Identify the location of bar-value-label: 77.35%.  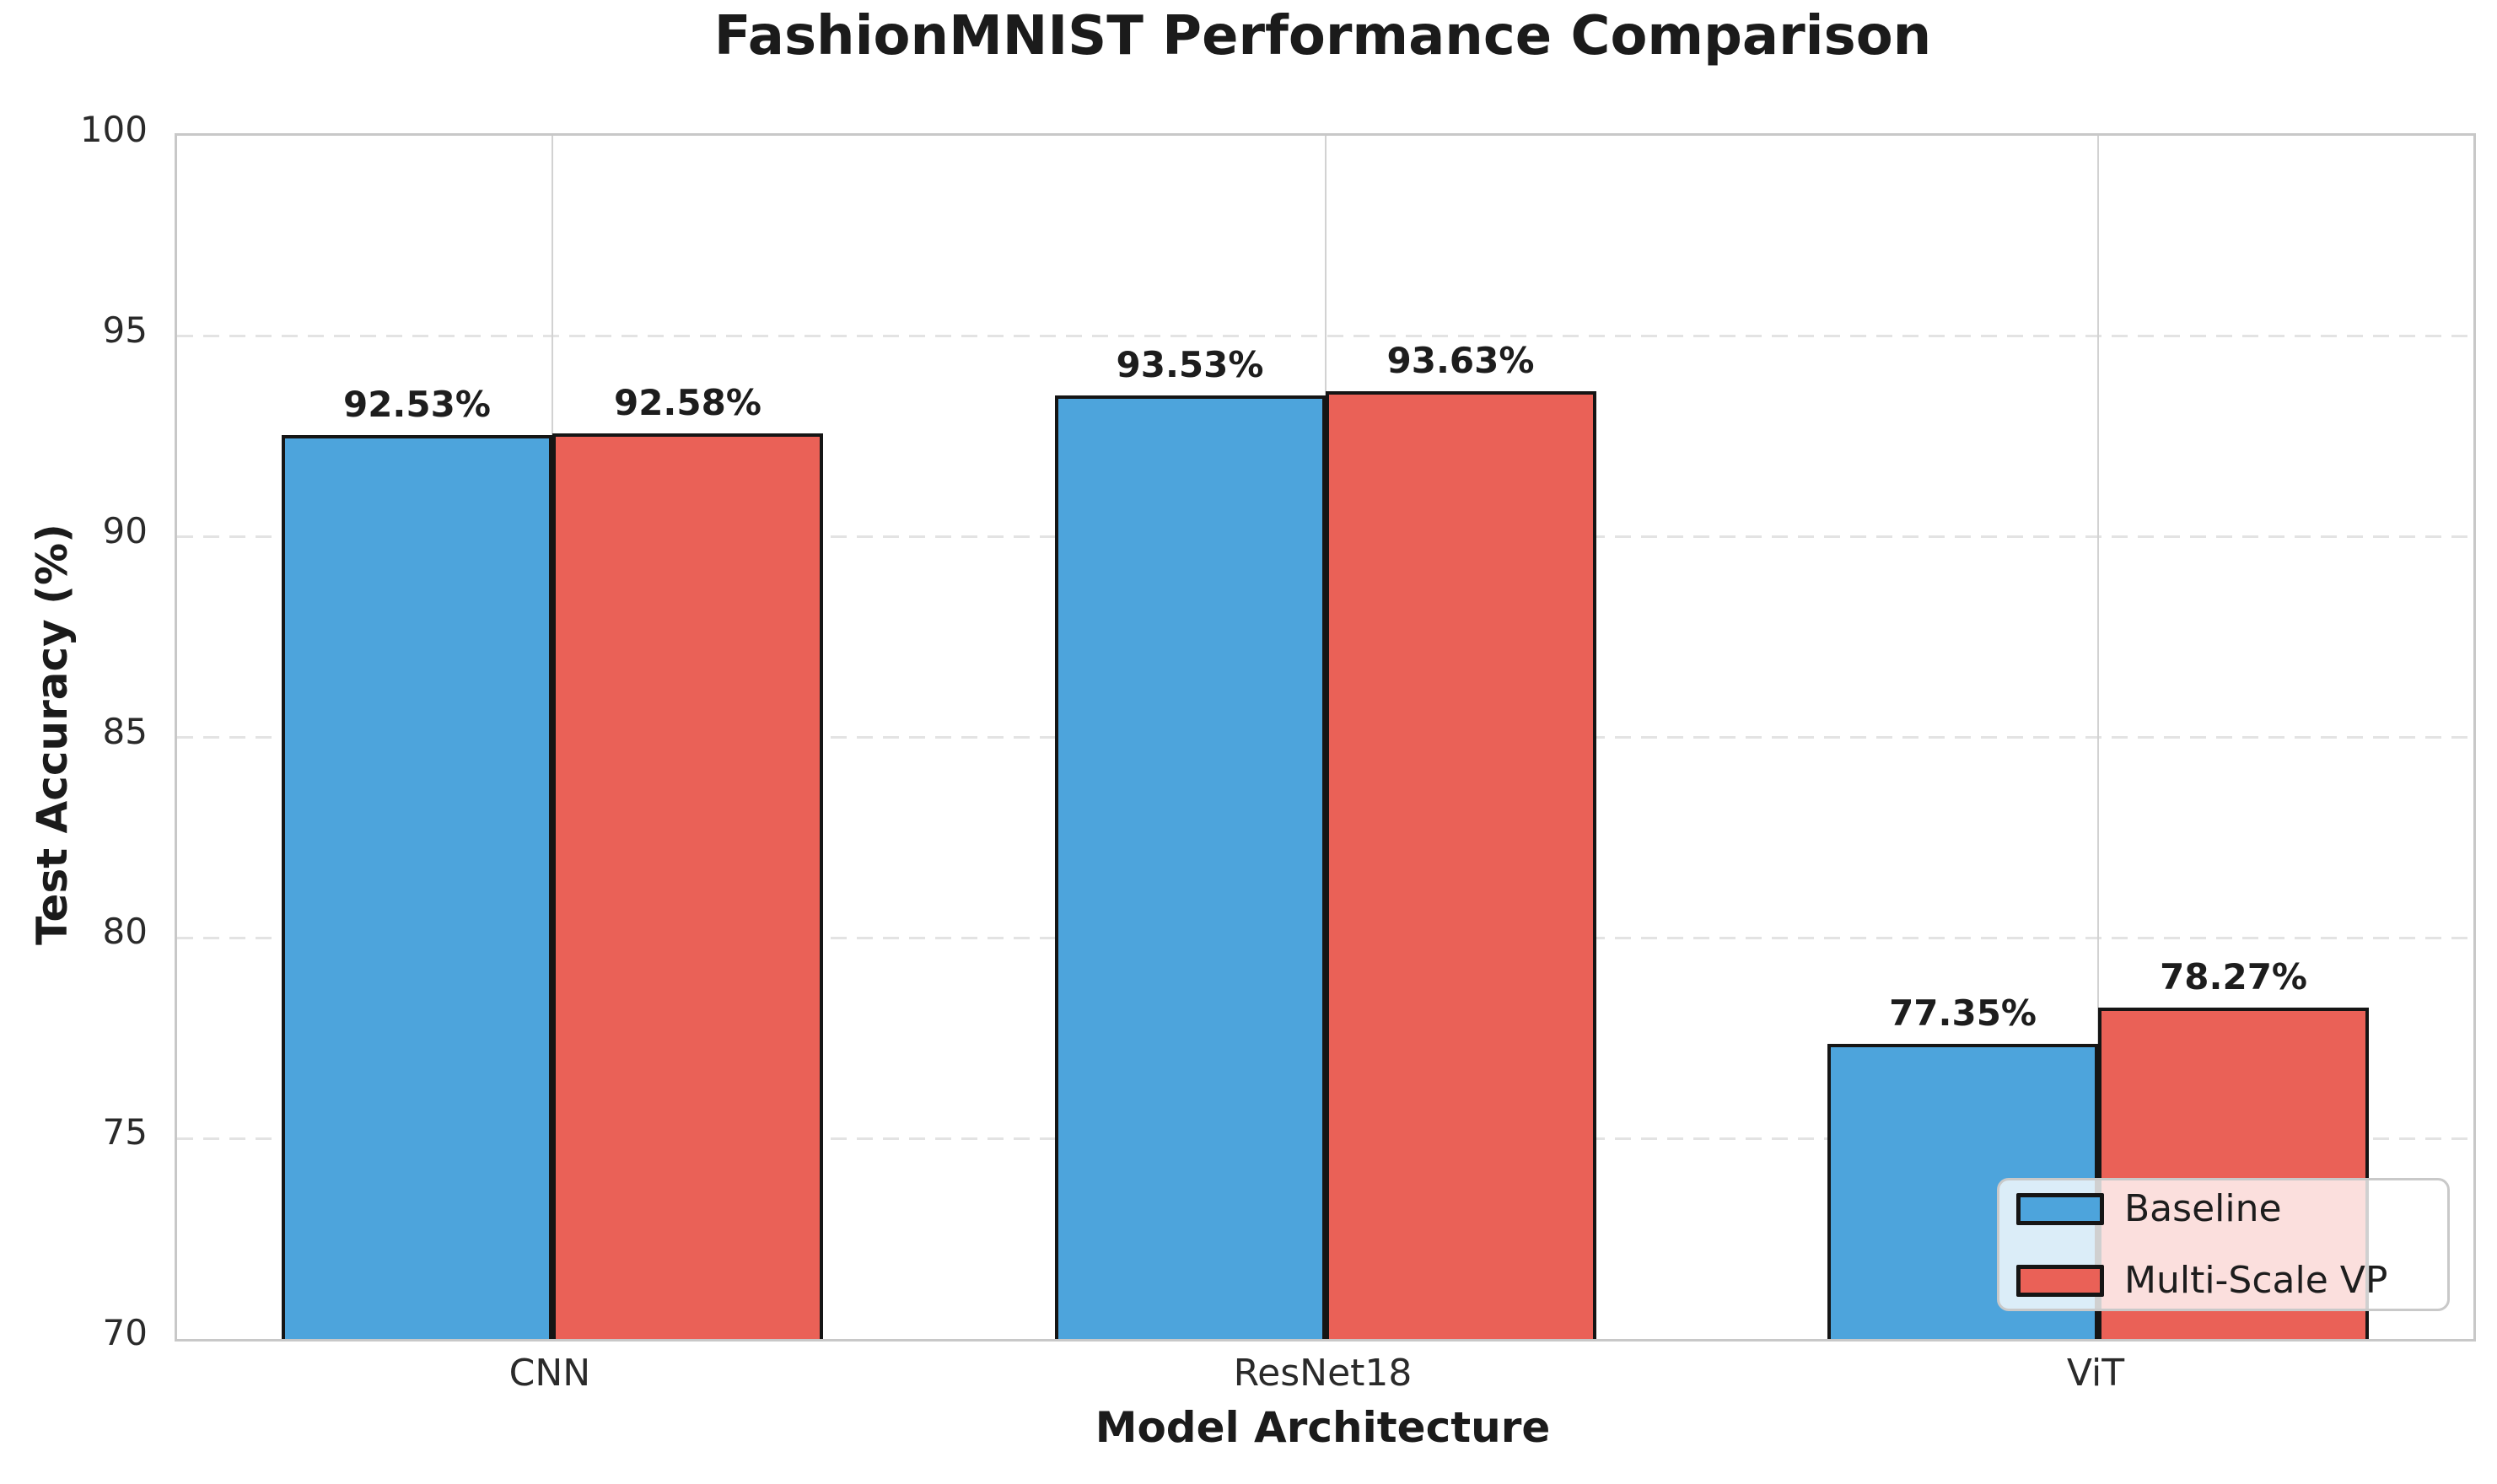
(1963, 1013).